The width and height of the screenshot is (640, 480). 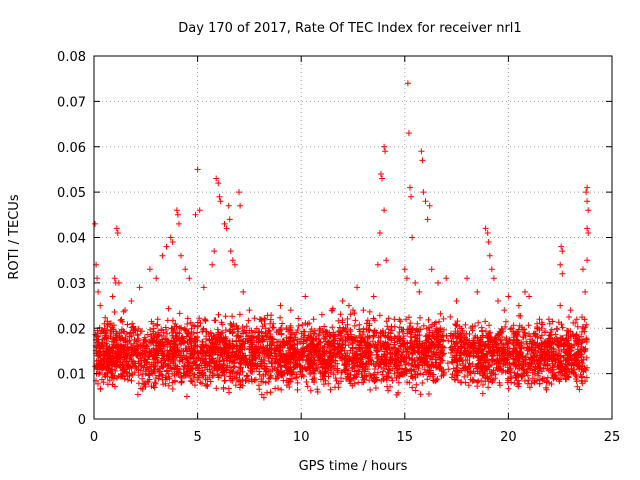 I want to click on y-tick-label: 0.04, so click(x=71, y=239).